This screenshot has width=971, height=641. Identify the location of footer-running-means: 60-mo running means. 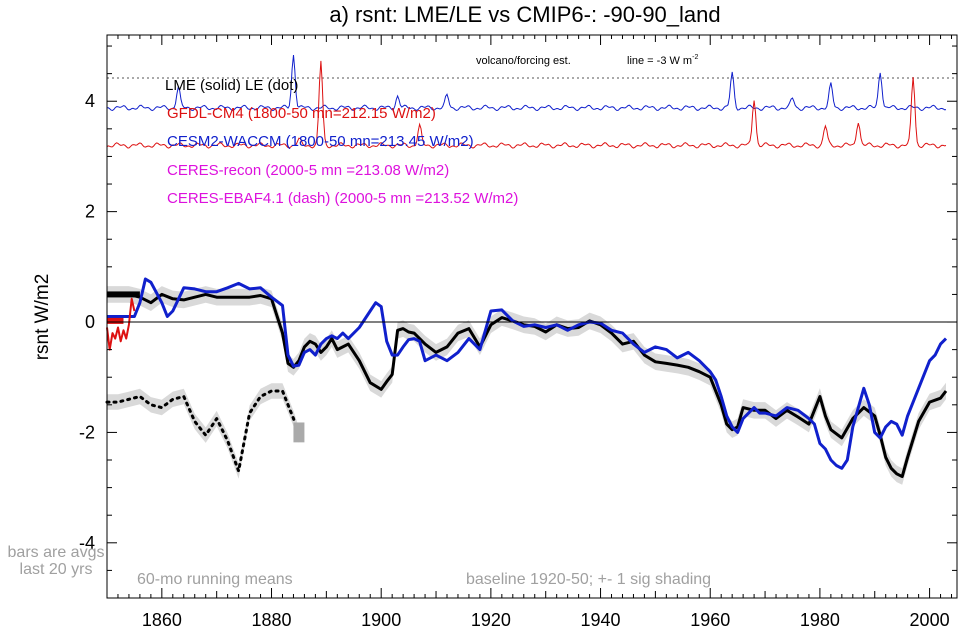
(215, 579).